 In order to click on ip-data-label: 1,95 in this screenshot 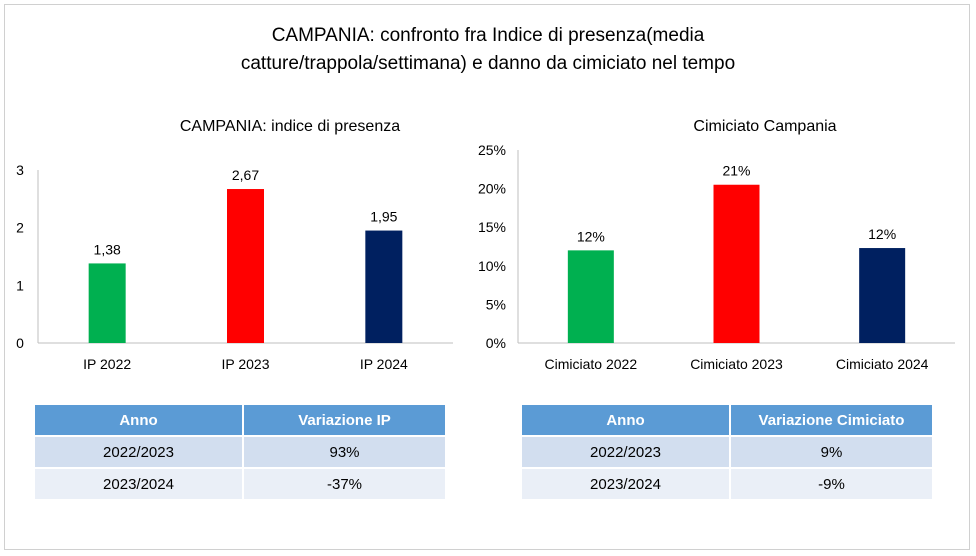, I will do `click(383, 217)`.